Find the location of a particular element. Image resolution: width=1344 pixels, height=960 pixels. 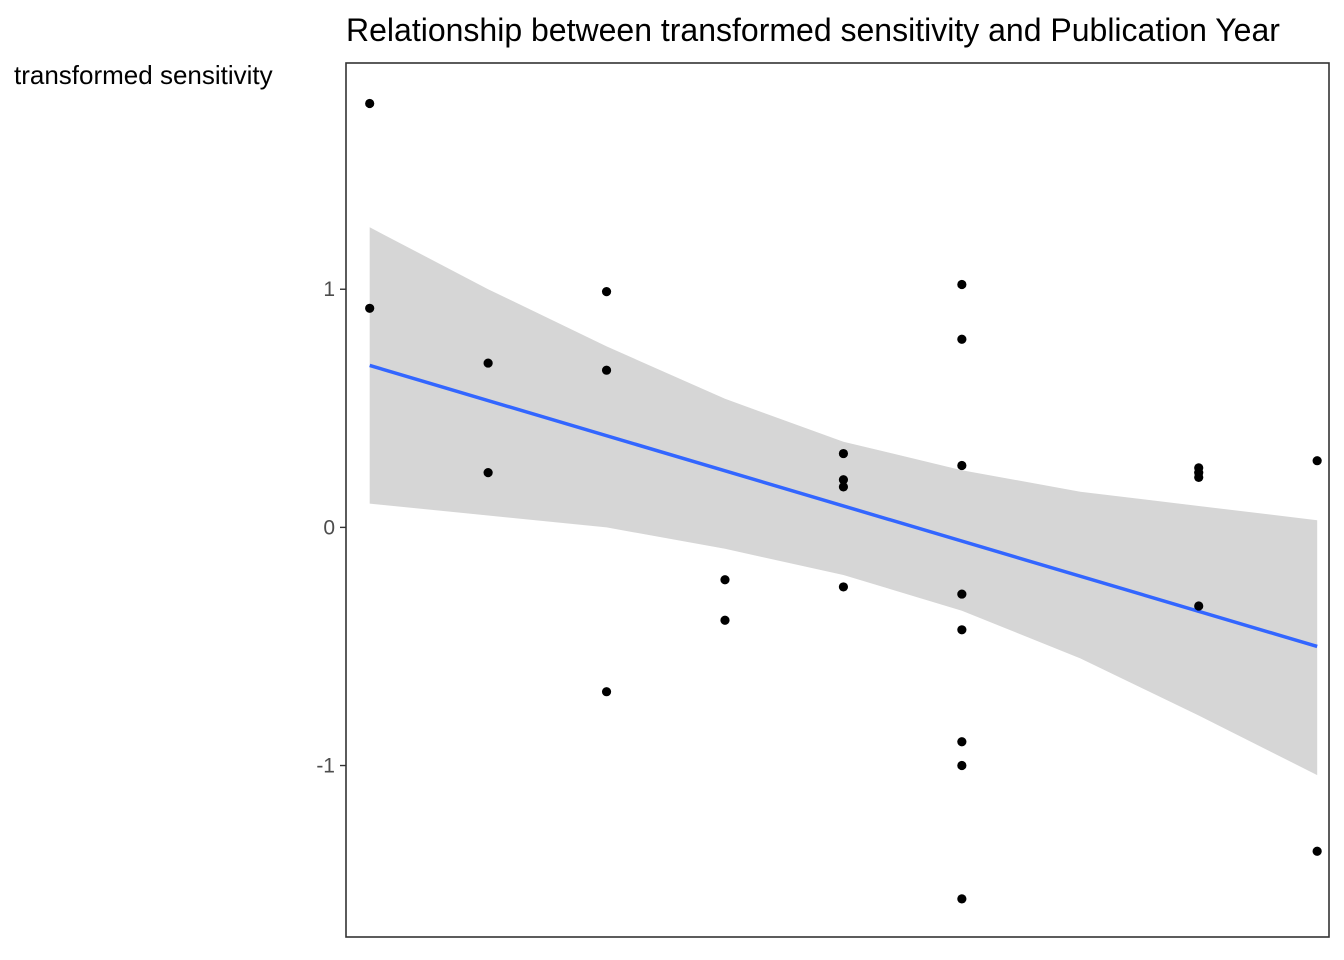

y-axis: -1 0 1 is located at coordinates (331, 528).